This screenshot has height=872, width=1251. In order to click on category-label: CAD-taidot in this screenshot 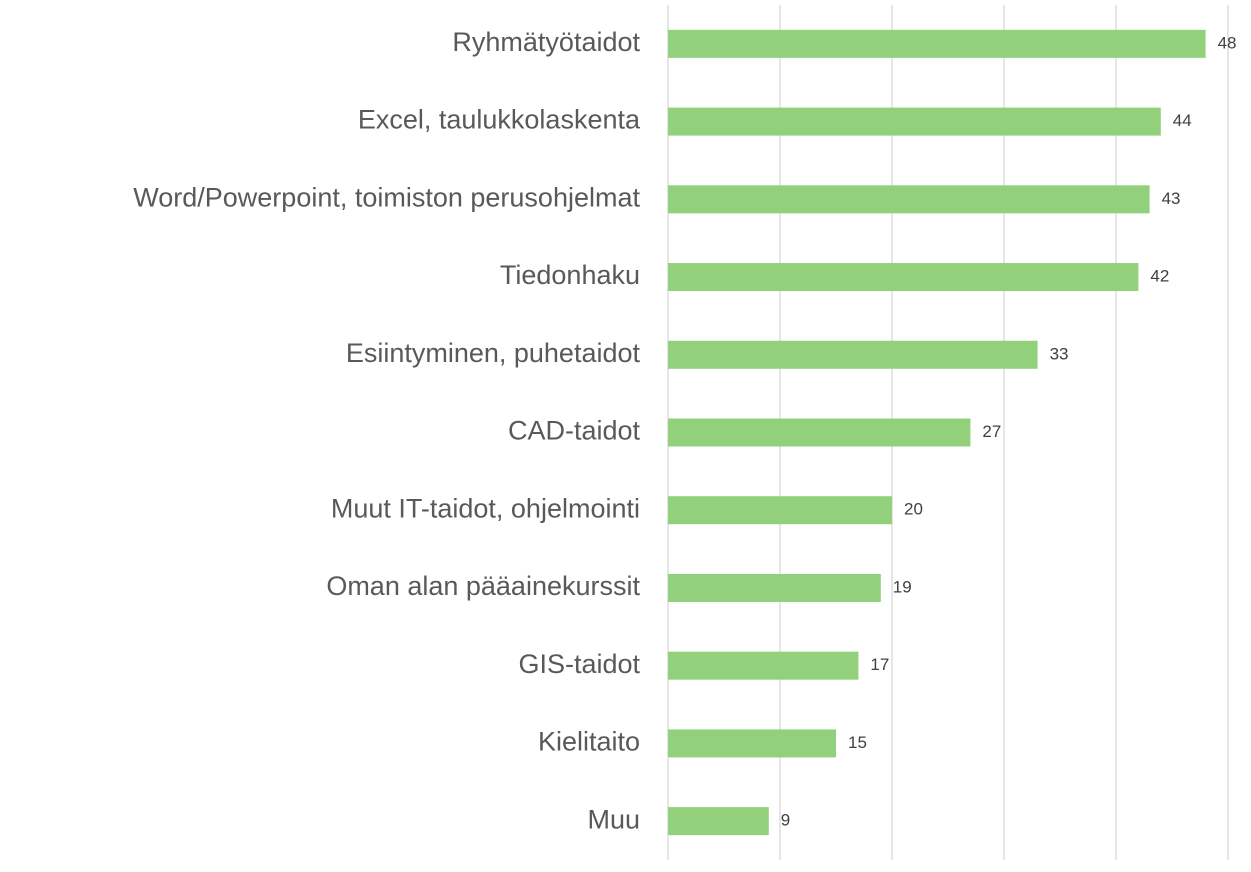, I will do `click(574, 431)`.